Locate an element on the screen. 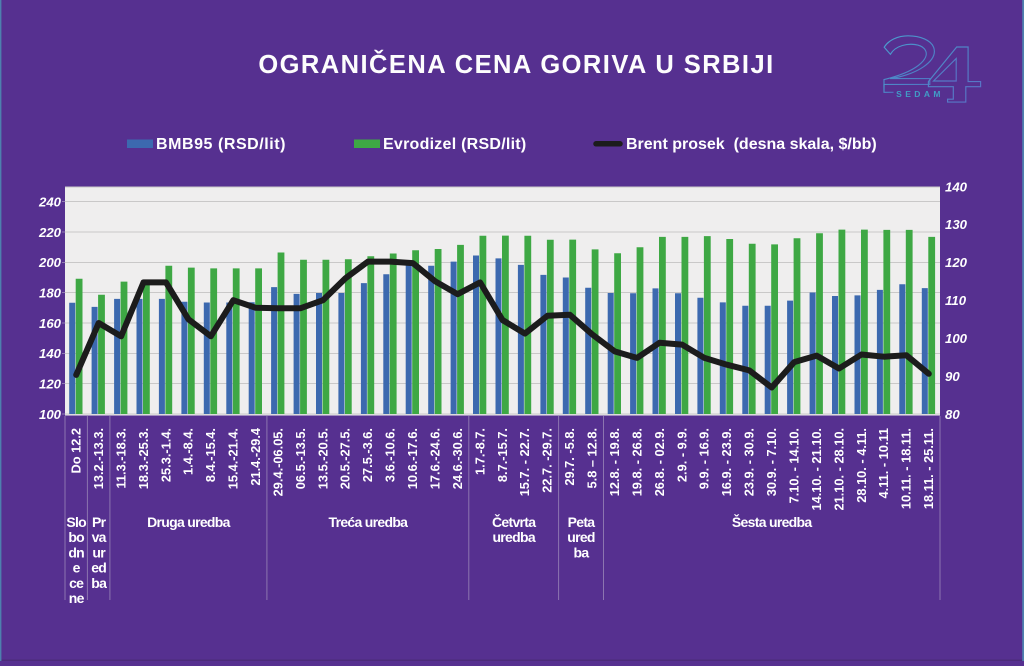 This screenshot has height=666, width=1024. svg-text: 26.8. - 02.9. is located at coordinates (659, 462).